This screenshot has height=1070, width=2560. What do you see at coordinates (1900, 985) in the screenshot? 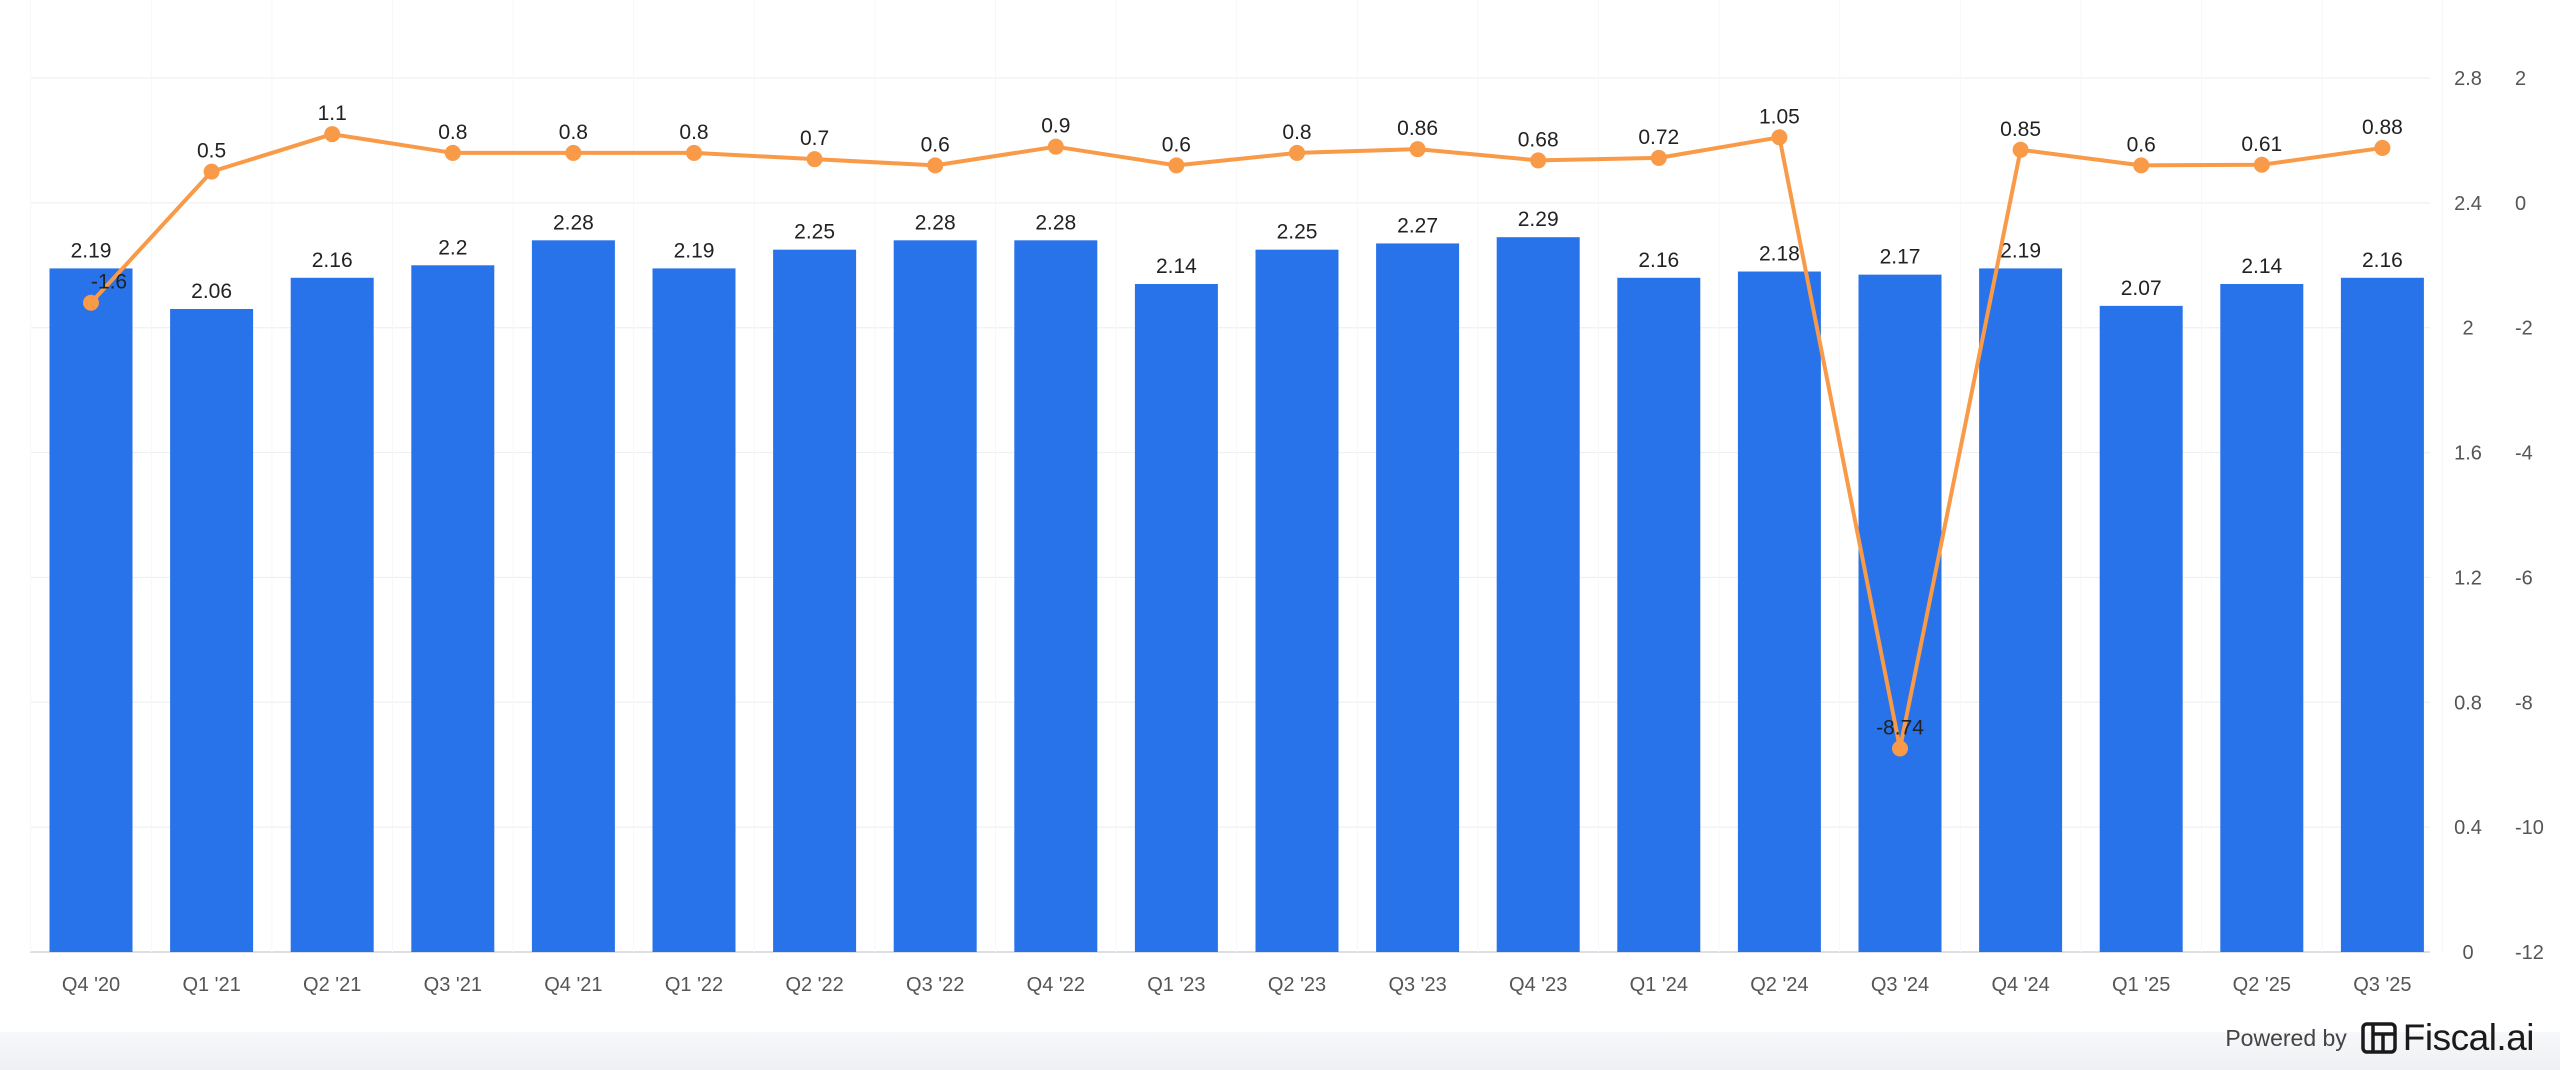
I see `x-axis-tick-label: Q3 '24` at bounding box center [1900, 985].